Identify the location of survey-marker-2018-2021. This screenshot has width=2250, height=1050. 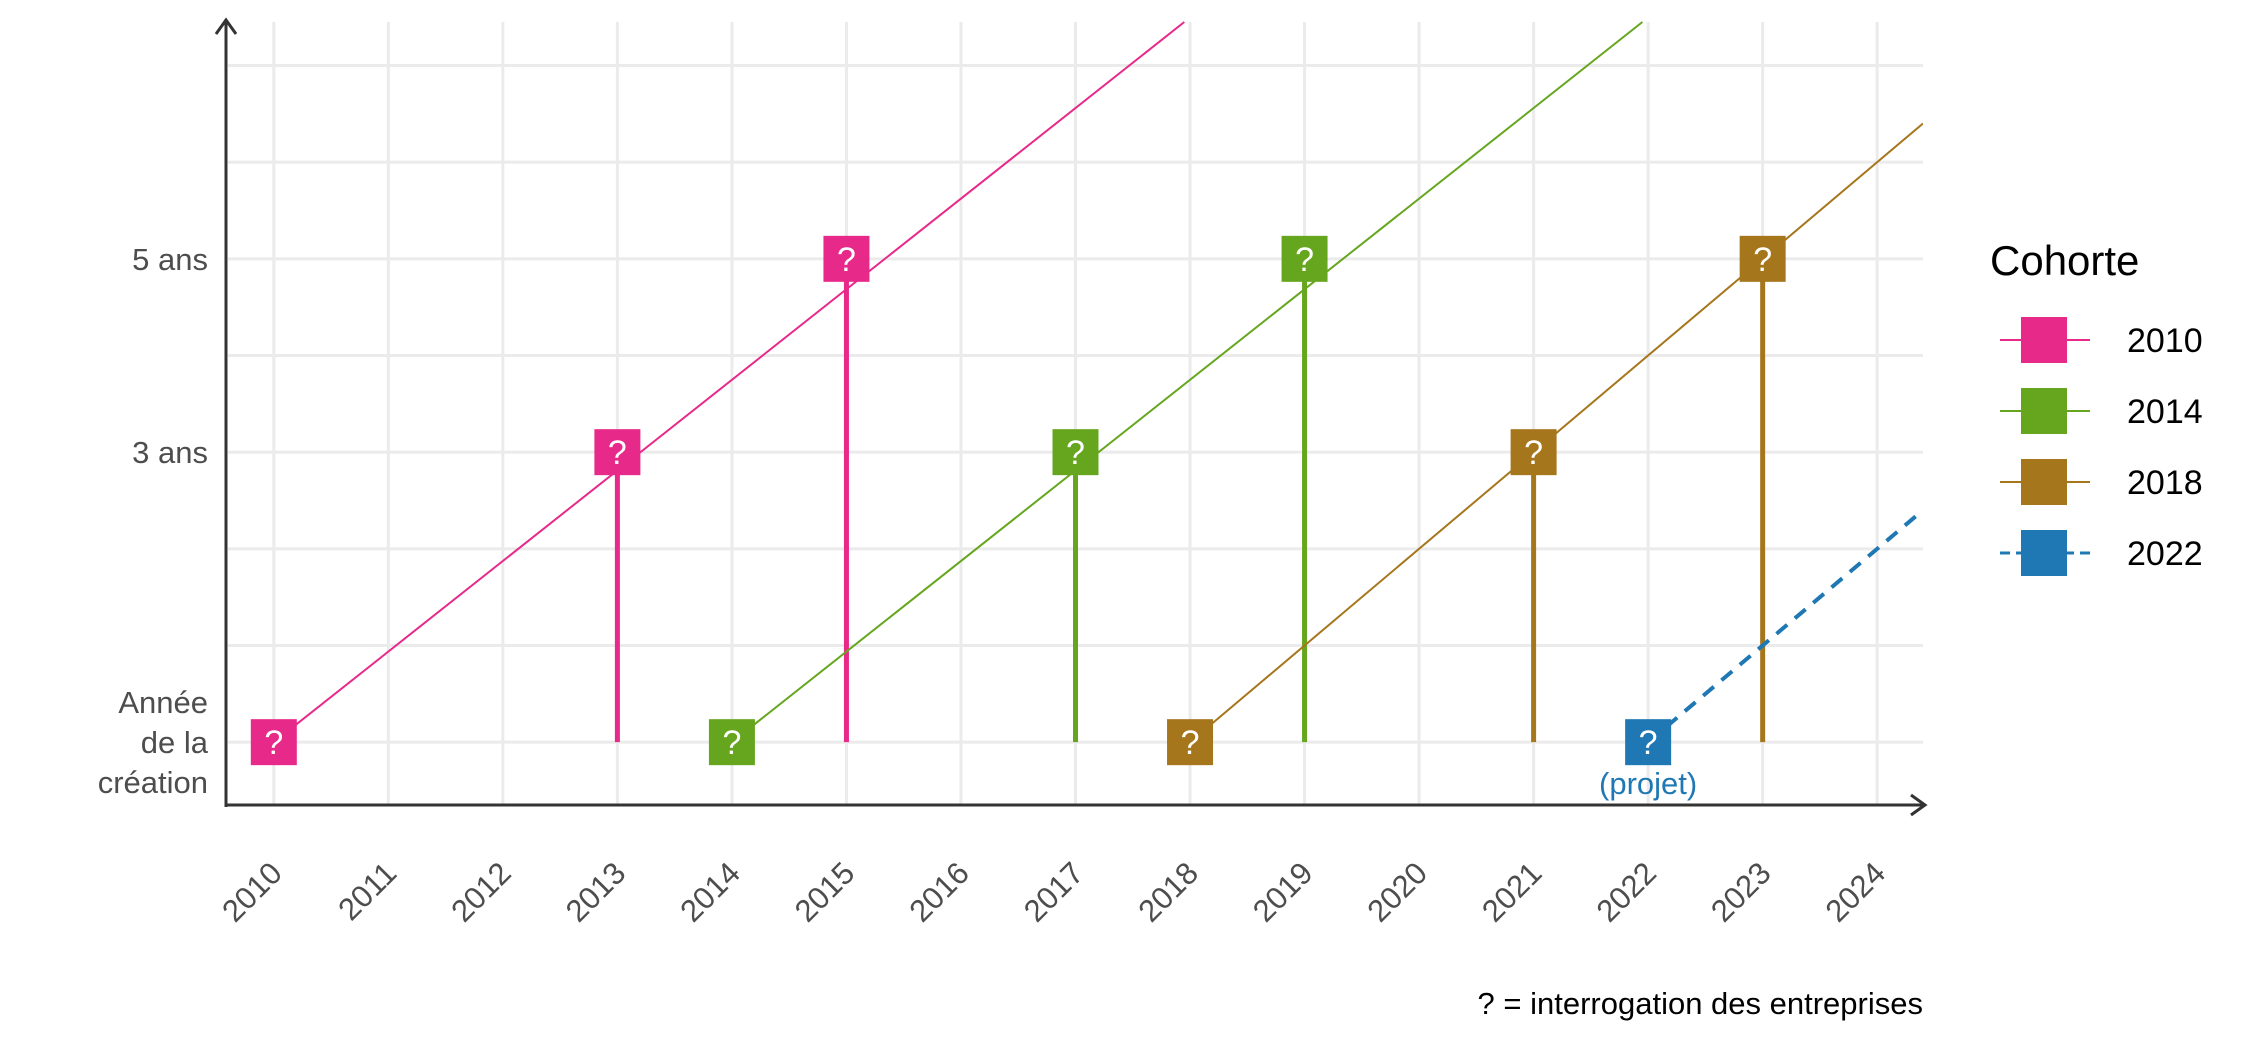
(1533, 452).